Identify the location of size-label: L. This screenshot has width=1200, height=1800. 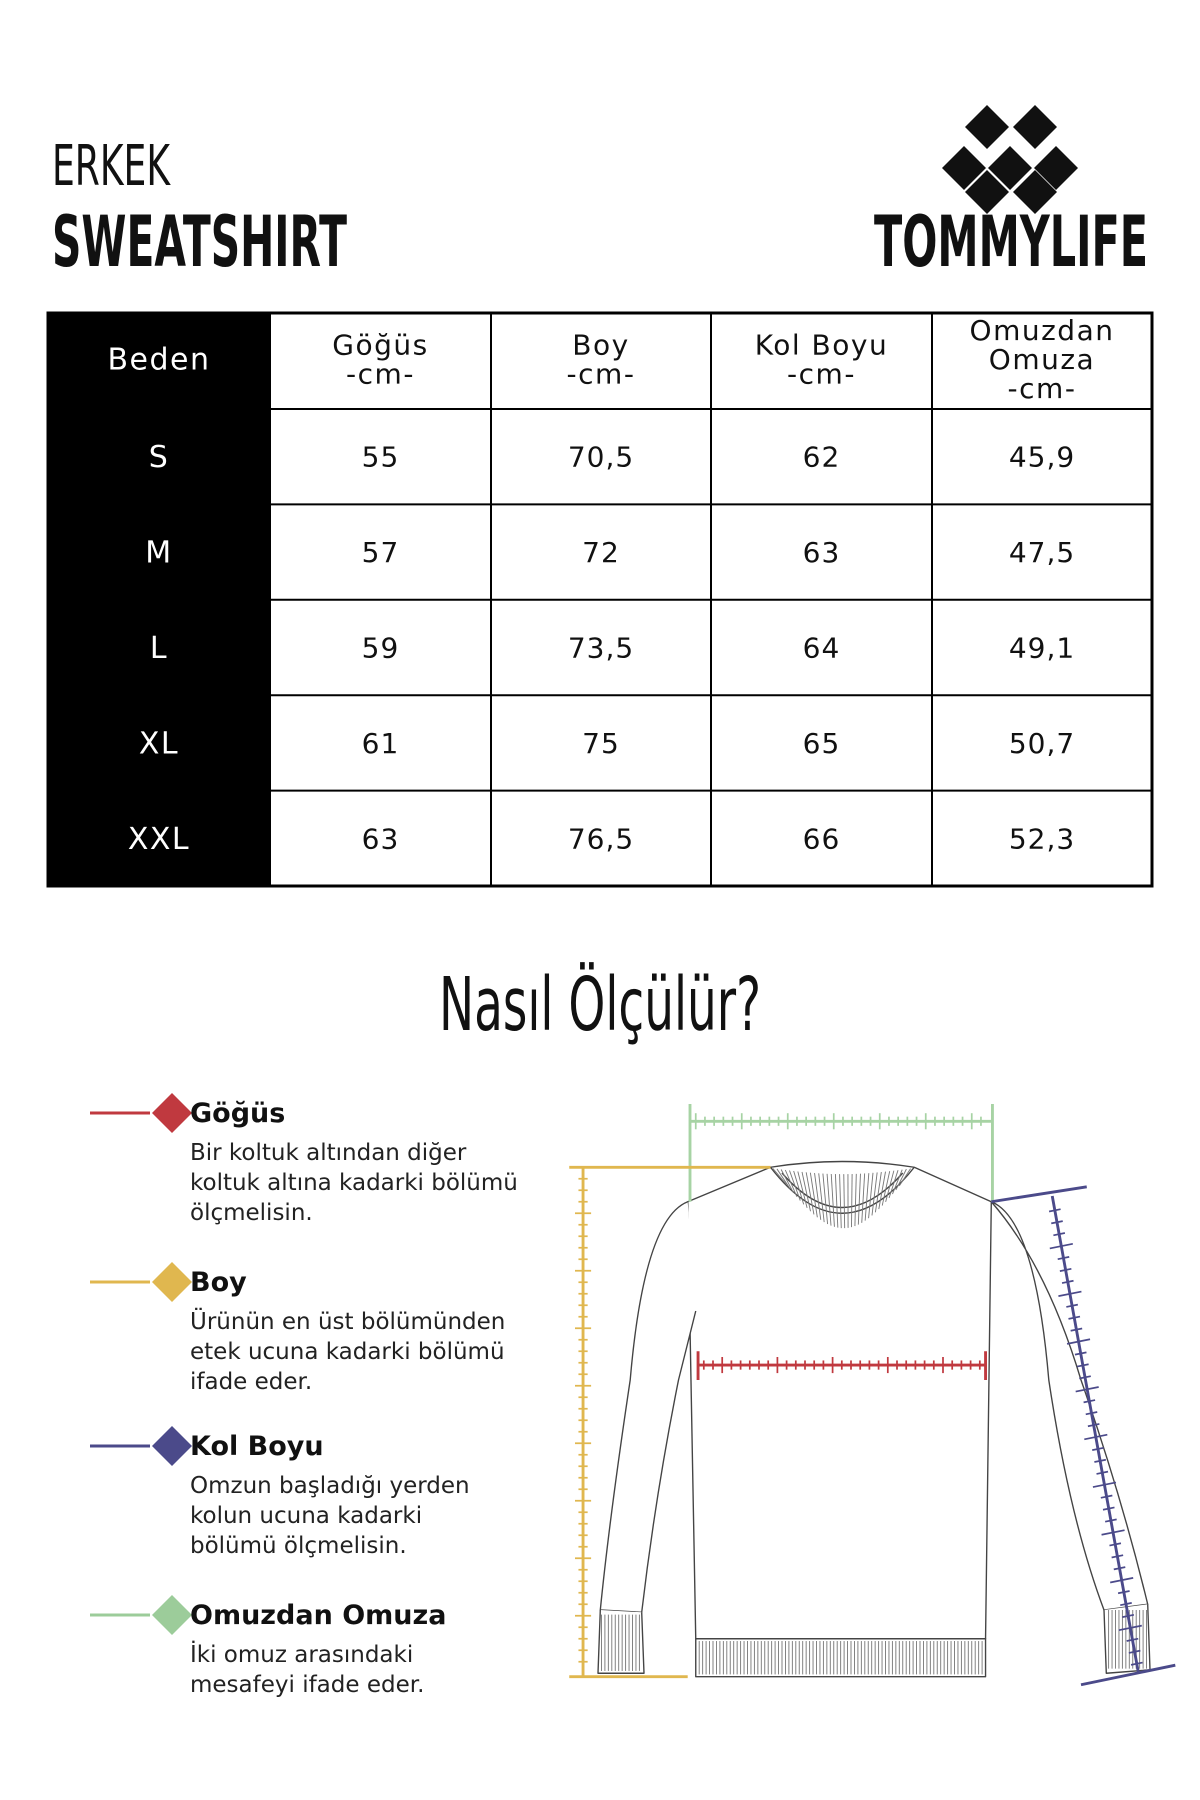
(159, 648).